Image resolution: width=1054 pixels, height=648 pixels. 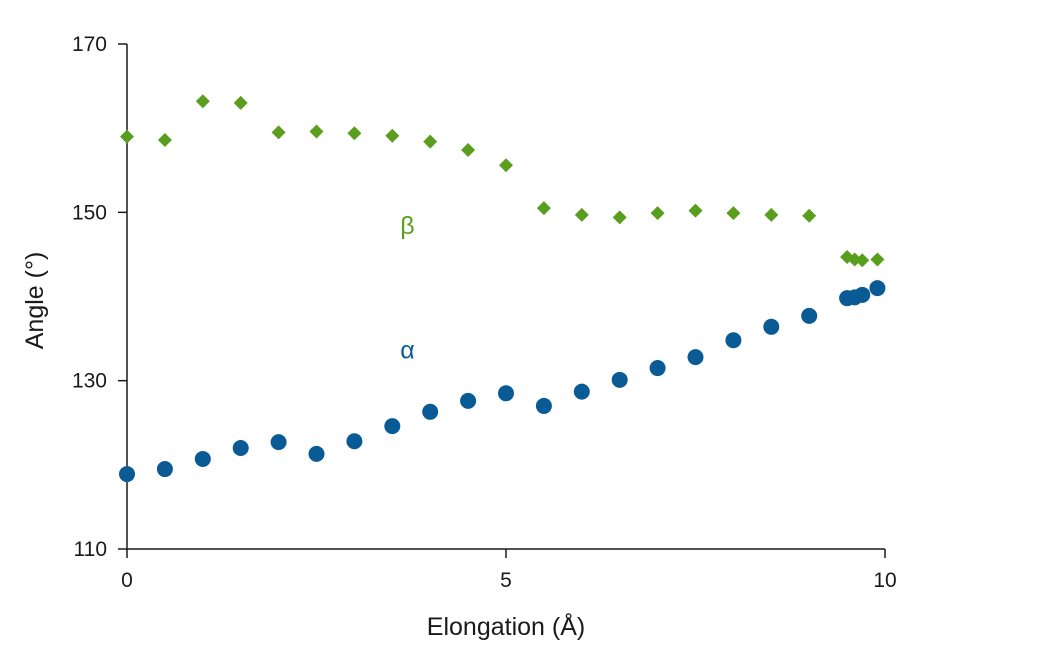 What do you see at coordinates (884, 580) in the screenshot?
I see `x-tick-label: 10` at bounding box center [884, 580].